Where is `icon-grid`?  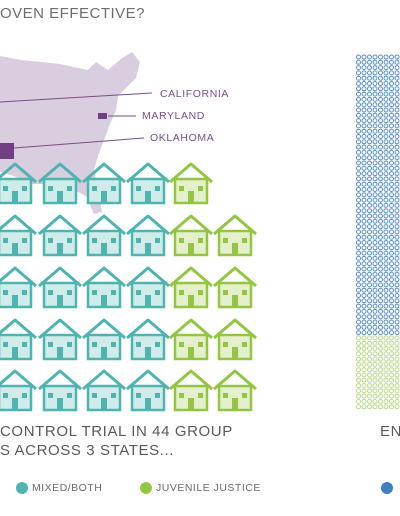 icon-grid is located at coordinates (378, 232).